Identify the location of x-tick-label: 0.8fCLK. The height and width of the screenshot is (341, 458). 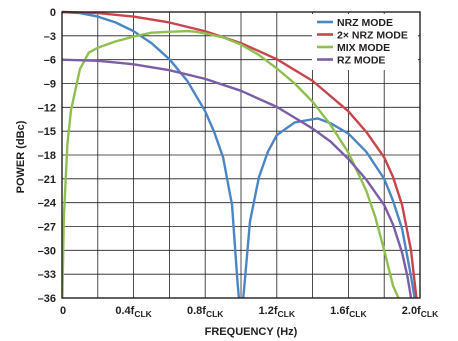
(205, 312).